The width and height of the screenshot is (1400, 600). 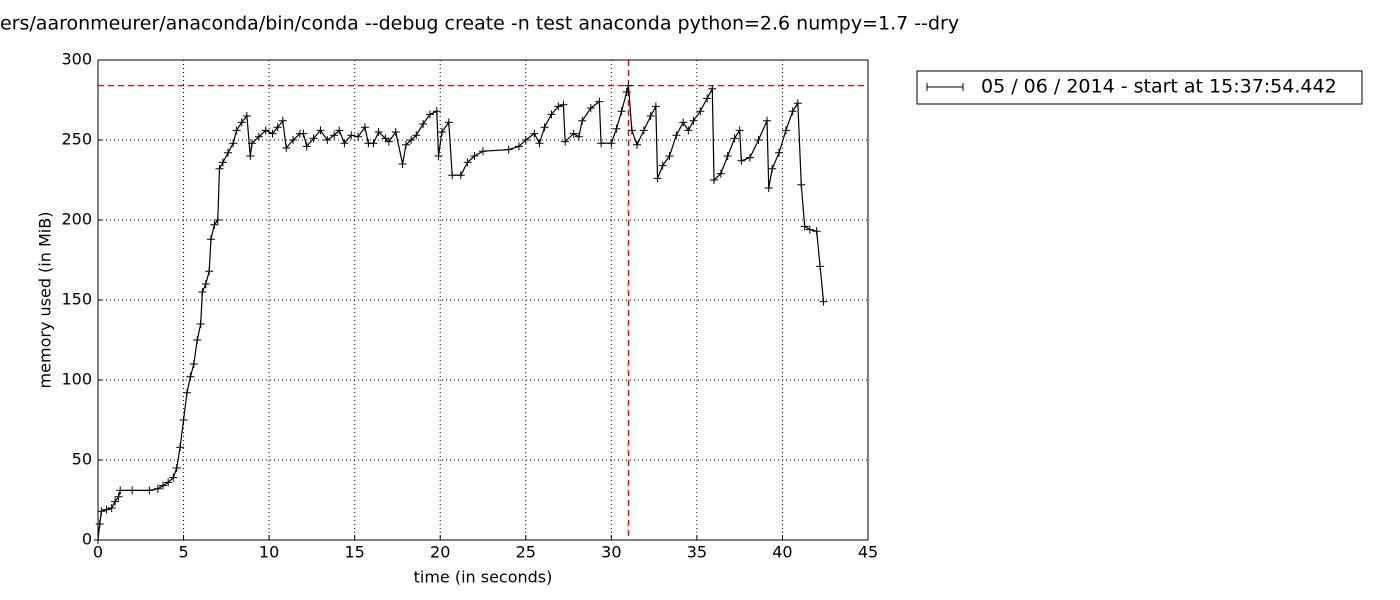 I want to click on x-tick-label: 35, so click(x=697, y=552).